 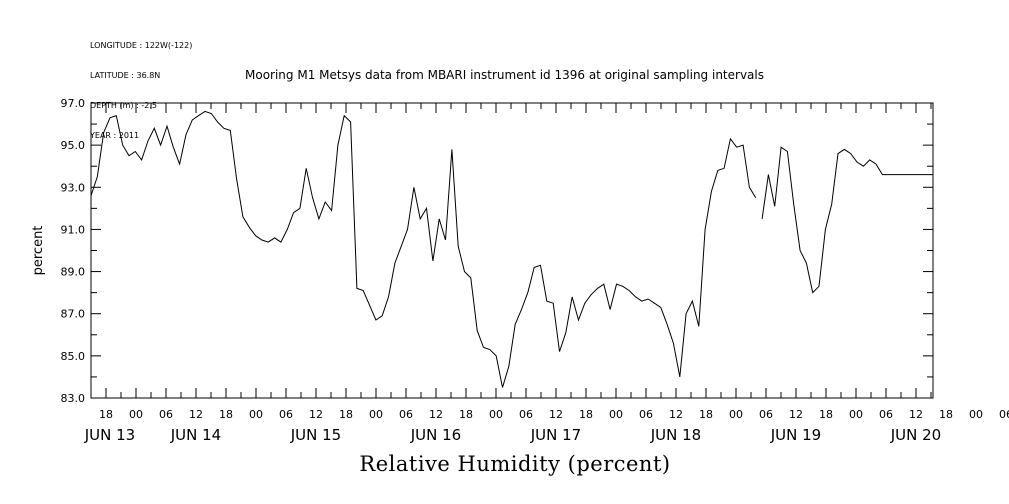 What do you see at coordinates (435, 435) in the screenshot?
I see `x-day-label: JUN 16` at bounding box center [435, 435].